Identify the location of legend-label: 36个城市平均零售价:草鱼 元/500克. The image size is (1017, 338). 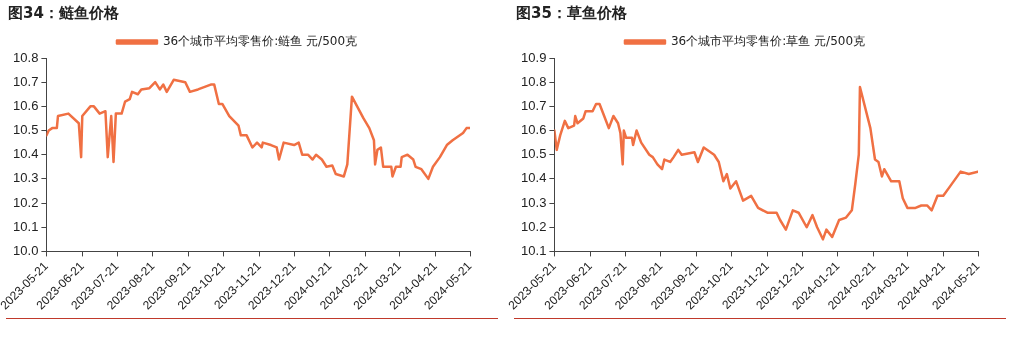
(768, 41).